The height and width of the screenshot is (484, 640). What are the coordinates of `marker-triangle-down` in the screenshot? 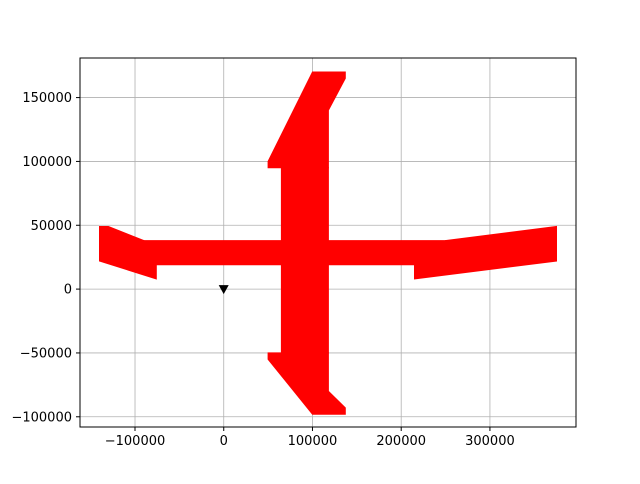 It's located at (223, 290).